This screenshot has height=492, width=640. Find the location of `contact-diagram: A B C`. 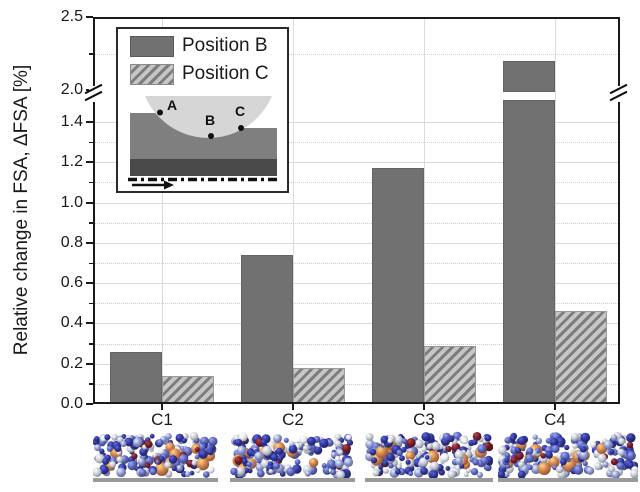

contact-diagram: A B C is located at coordinates (203, 143).